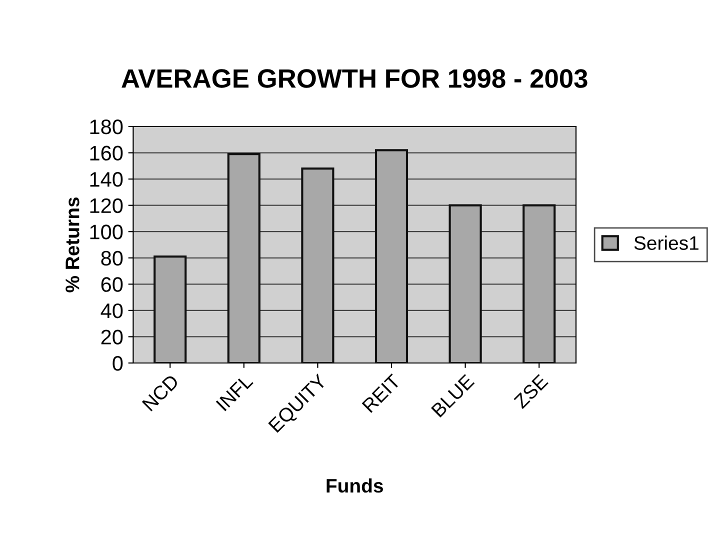  Describe the element at coordinates (106, 232) in the screenshot. I see `y-tick-label: 100` at that location.